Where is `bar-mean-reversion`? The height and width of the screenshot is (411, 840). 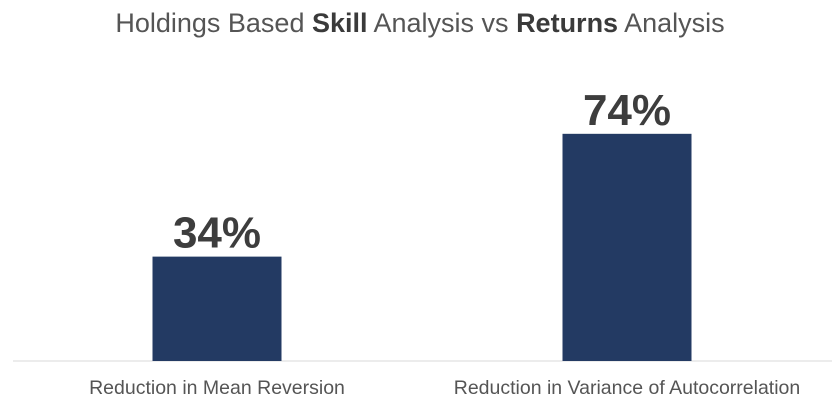
bar-mean-reversion is located at coordinates (217, 308).